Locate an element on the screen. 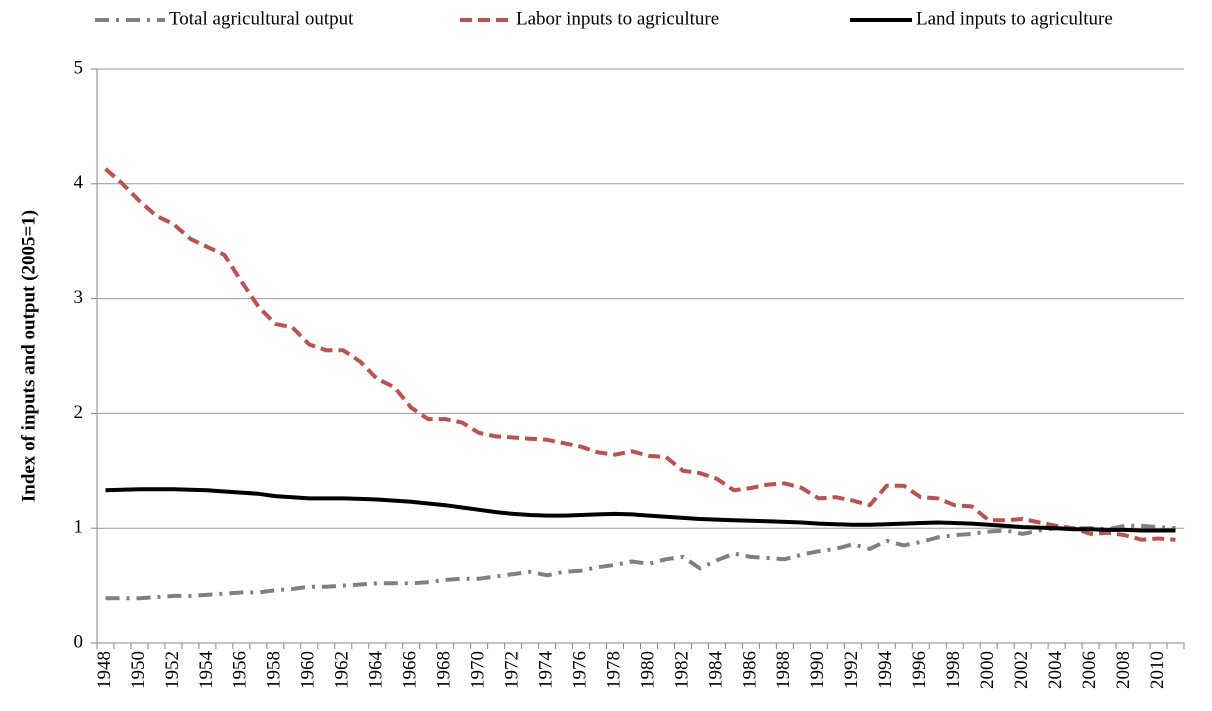 Image resolution: width=1212 pixels, height=711 pixels. x-tick-label: 1972 is located at coordinates (511, 670).